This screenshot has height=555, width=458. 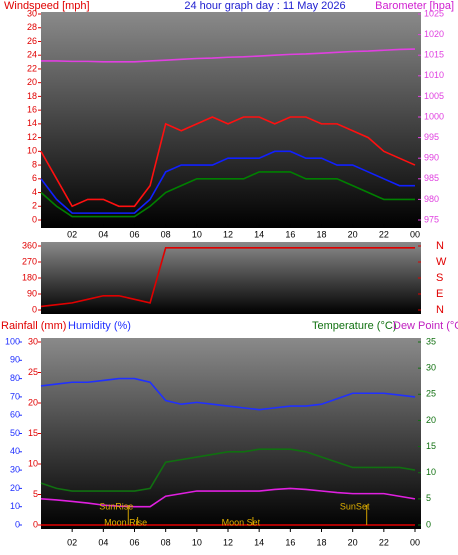 I want to click on y3-tick-label: 70, so click(x=15, y=396).